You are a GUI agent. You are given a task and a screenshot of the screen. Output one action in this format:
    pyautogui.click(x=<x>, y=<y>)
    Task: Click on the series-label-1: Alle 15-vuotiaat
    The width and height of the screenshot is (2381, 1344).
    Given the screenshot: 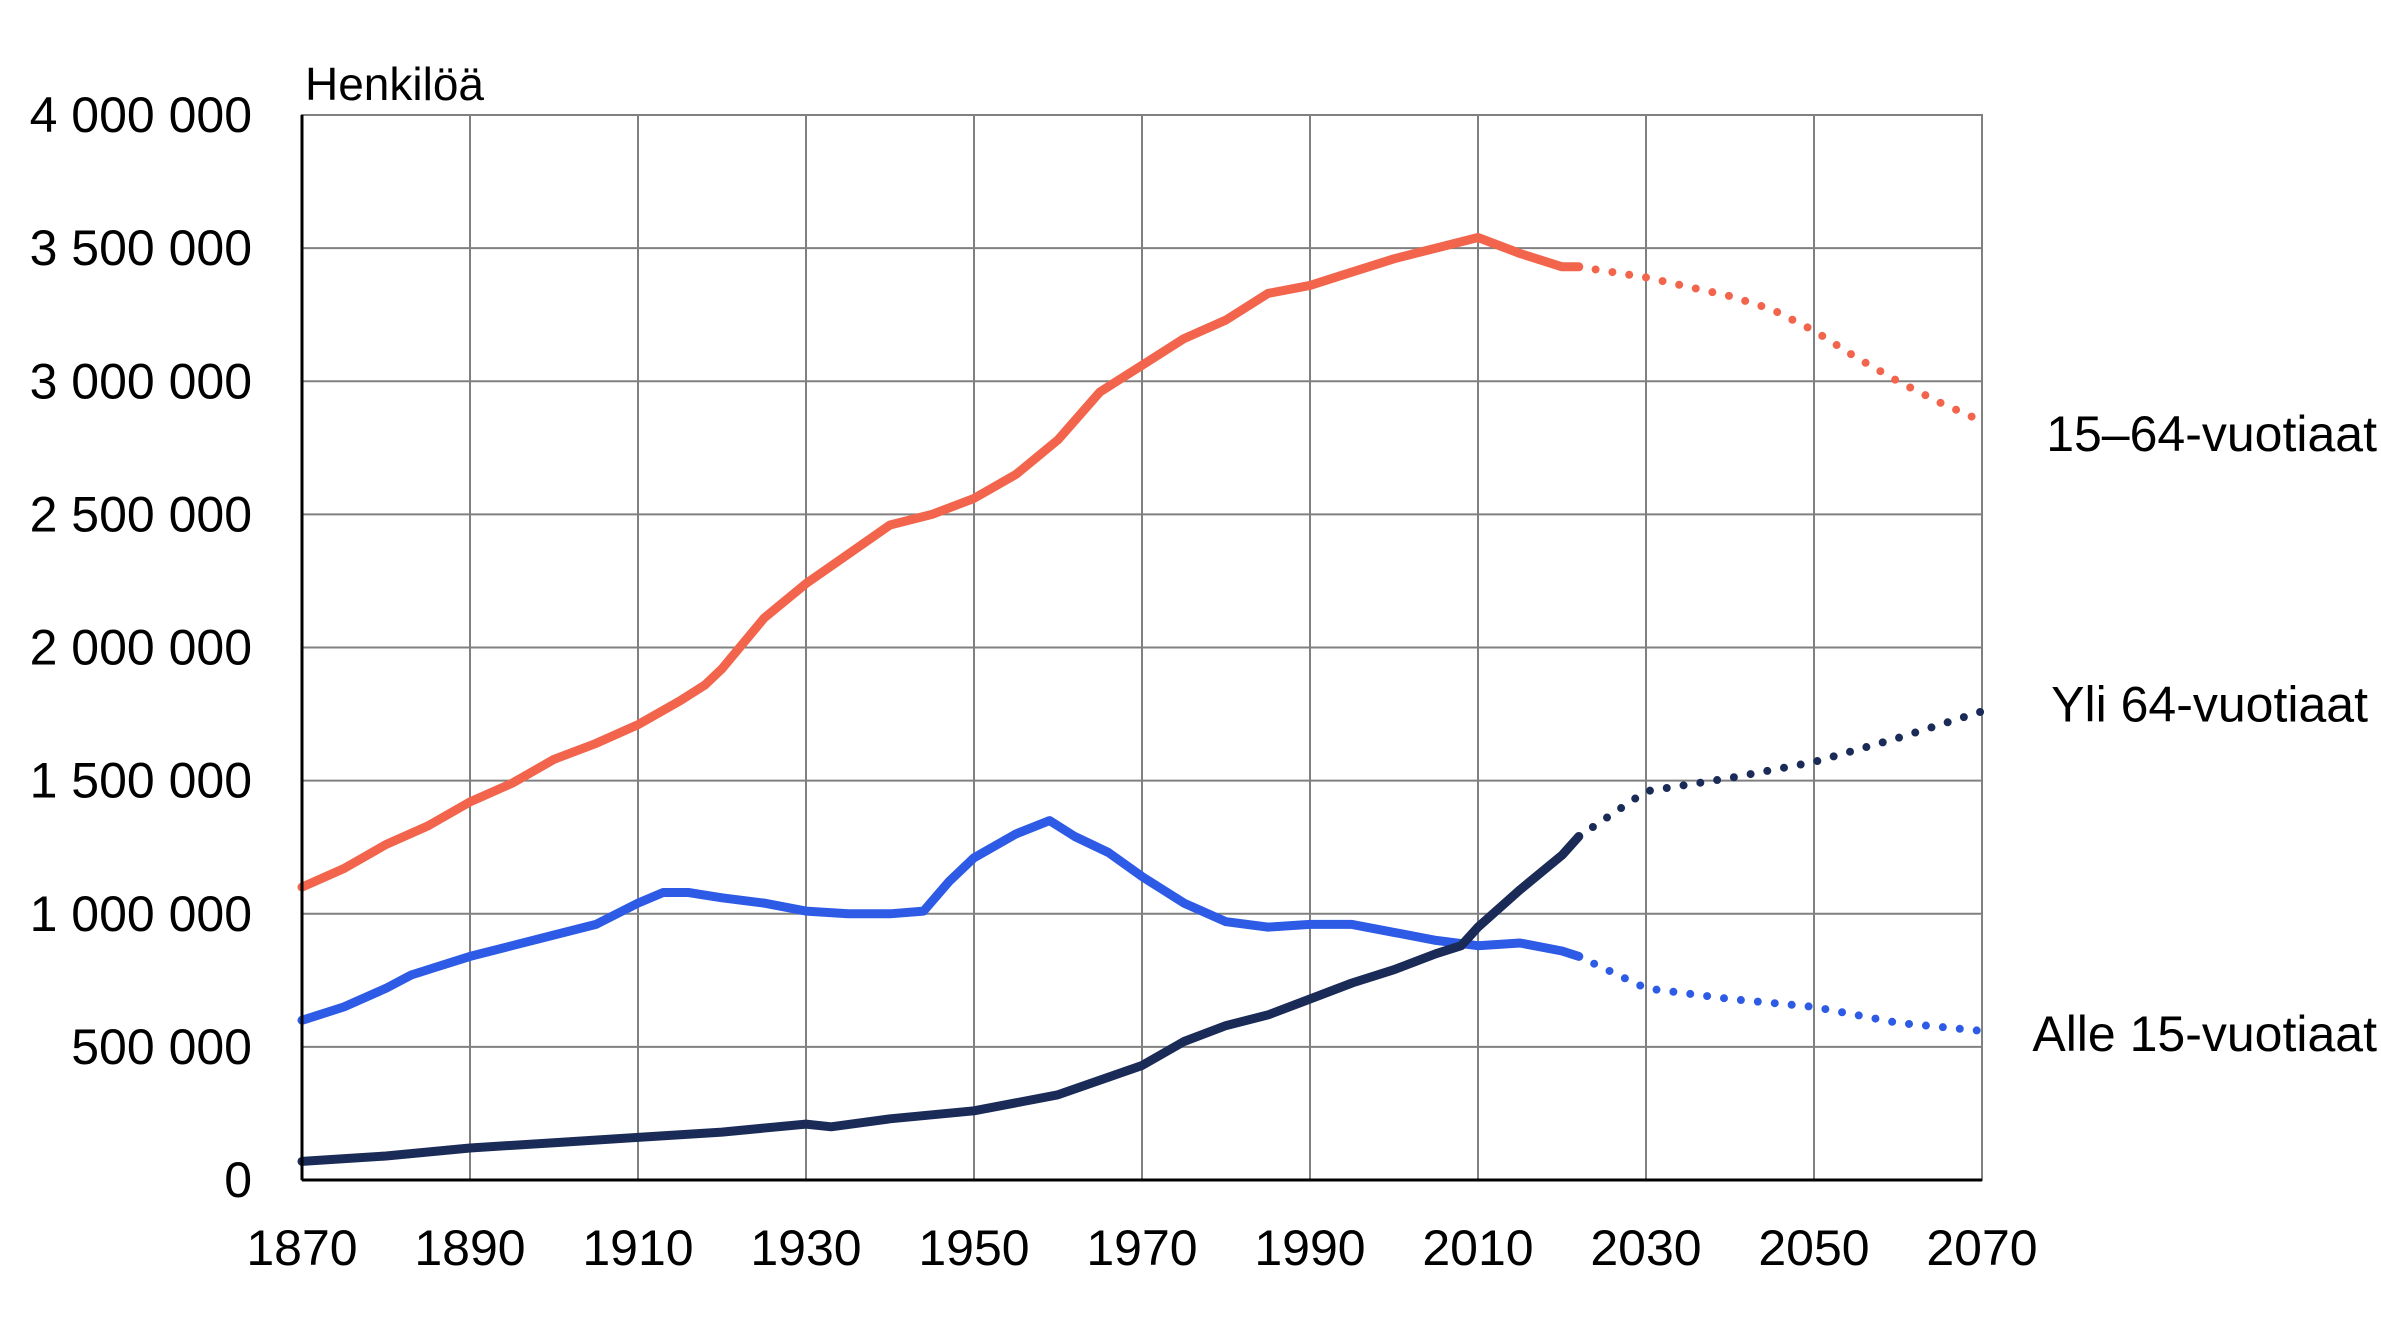 What is the action you would take?
    pyautogui.click(x=2204, y=1034)
    